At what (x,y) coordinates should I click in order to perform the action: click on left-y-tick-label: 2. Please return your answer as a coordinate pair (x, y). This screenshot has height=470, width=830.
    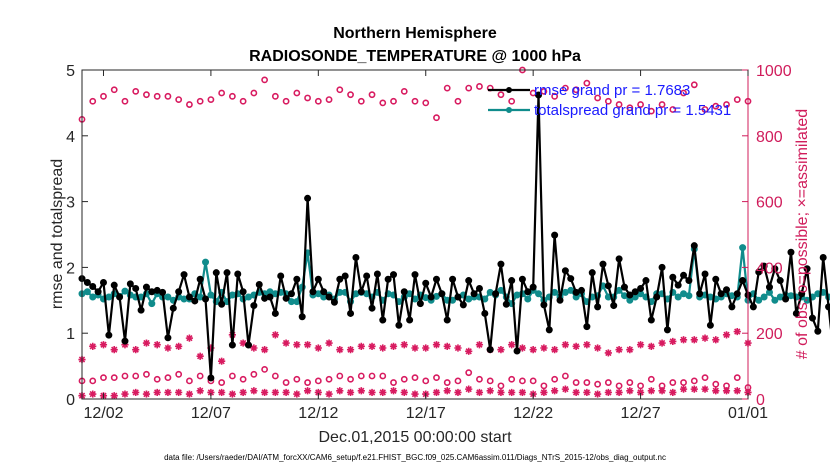
    Looking at the image, I should click on (70, 268).